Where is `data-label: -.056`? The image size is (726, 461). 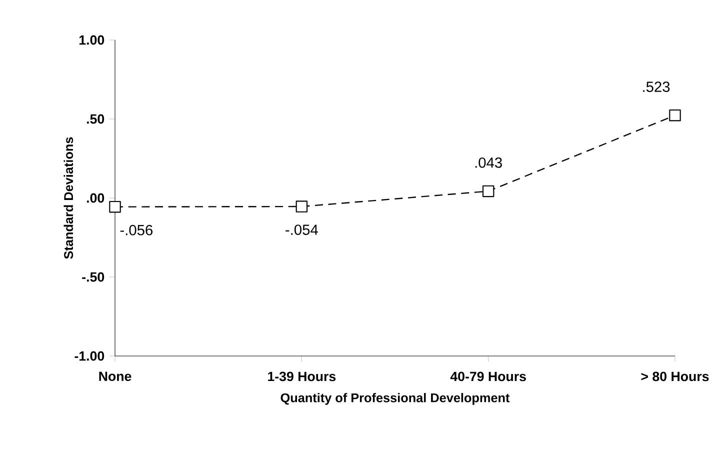 data-label: -.056 is located at coordinates (136, 230).